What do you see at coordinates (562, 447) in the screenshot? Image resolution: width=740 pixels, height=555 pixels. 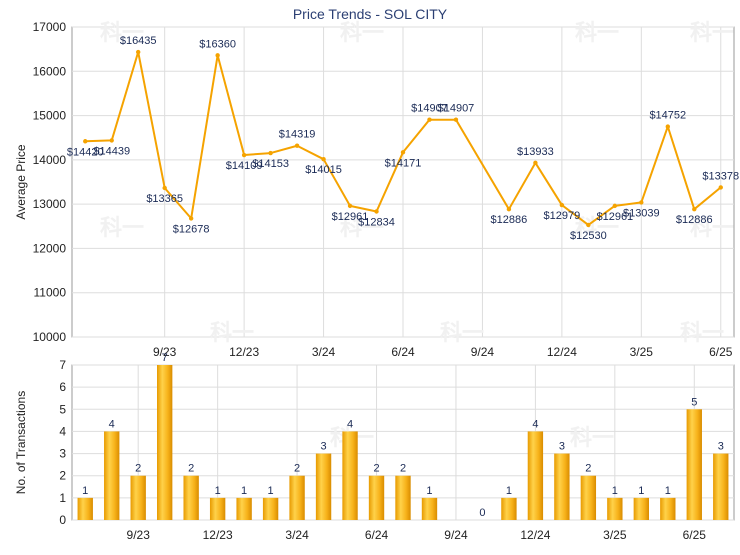 I see `transaction-data-label: 3` at bounding box center [562, 447].